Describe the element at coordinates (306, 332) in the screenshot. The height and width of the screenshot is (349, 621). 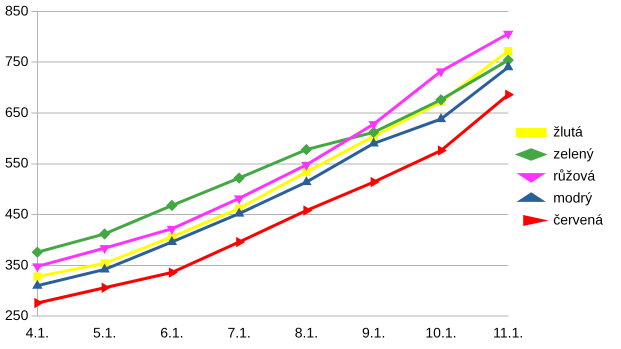
I see `x-tick-label: 8.1.` at that location.